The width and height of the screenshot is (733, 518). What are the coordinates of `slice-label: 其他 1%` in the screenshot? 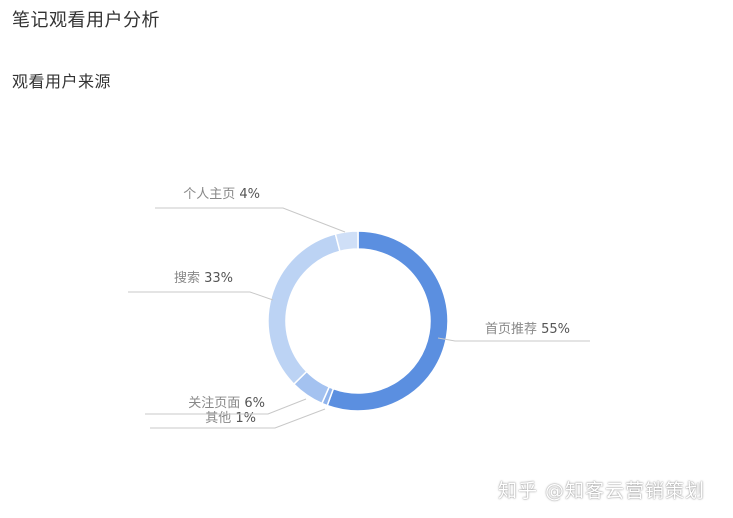 It's located at (230, 418).